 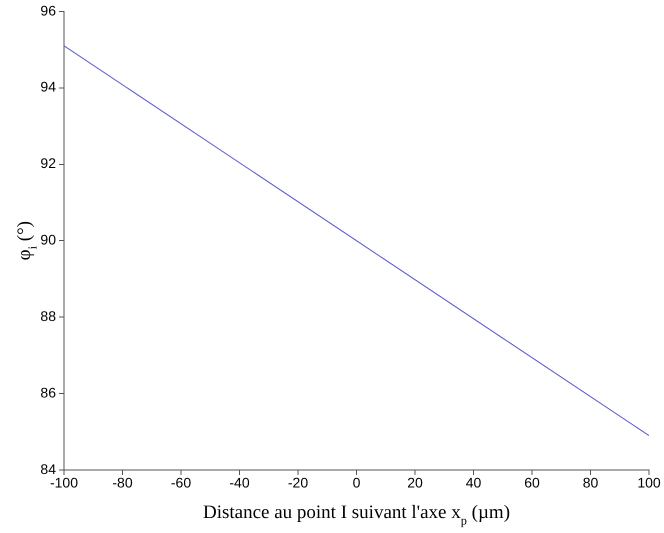 I want to click on y-tick-label: 96, so click(x=48, y=10).